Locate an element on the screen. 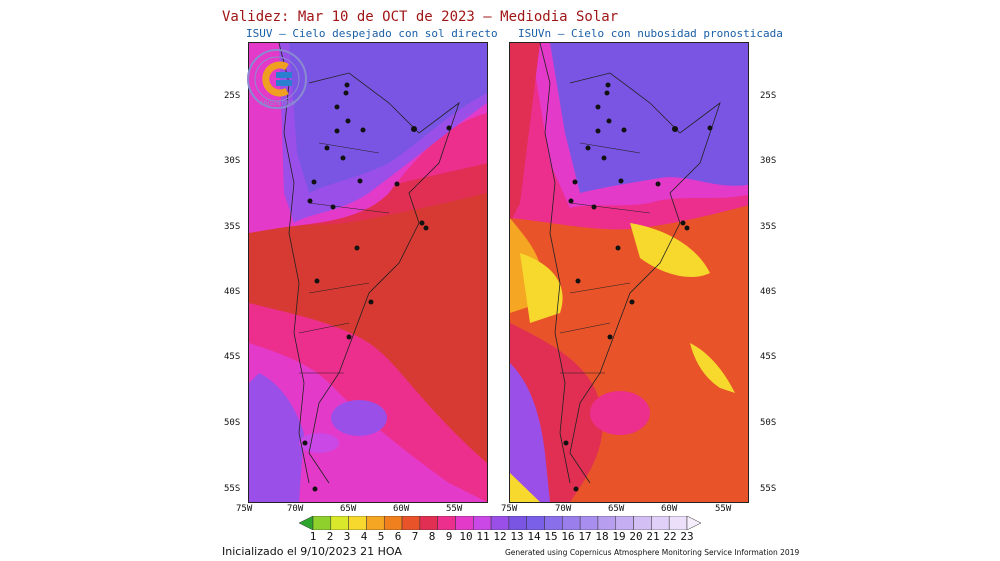 The height and width of the screenshot is (561, 1000). colorbar-tick-label: 16 is located at coordinates (568, 536).